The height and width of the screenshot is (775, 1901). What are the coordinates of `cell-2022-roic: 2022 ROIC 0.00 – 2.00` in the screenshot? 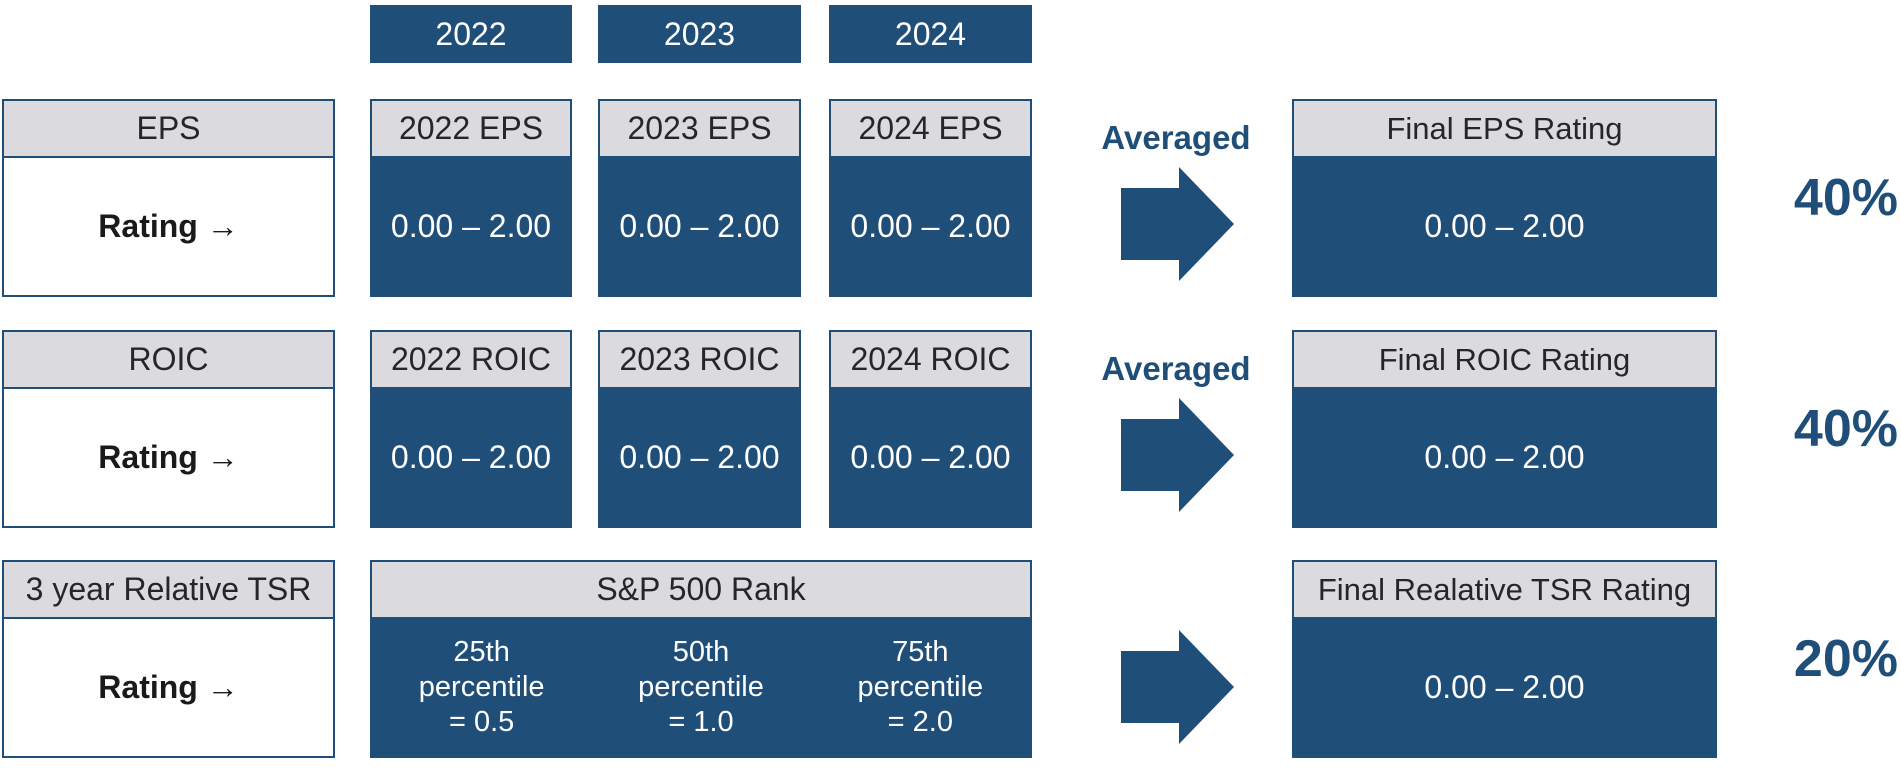 It's located at (471, 429).